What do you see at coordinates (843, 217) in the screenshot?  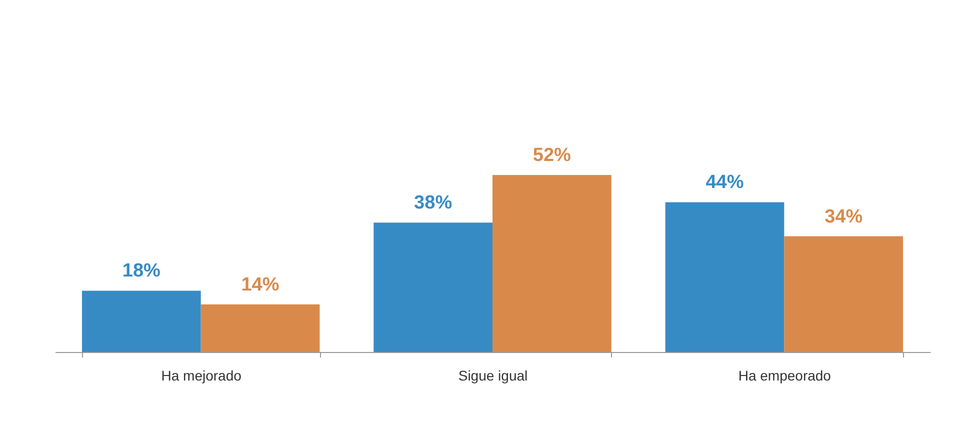 I see `data-label: 34%` at bounding box center [843, 217].